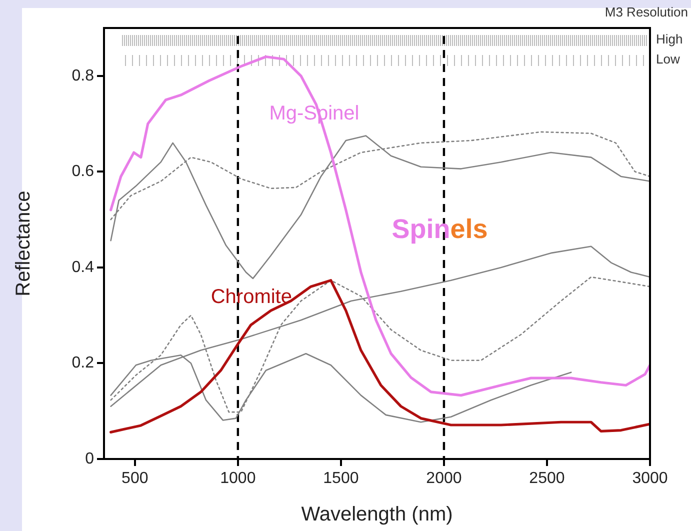 The width and height of the screenshot is (691, 531). Describe the element at coordinates (89, 459) in the screenshot. I see `y-tick-label: 0` at that location.